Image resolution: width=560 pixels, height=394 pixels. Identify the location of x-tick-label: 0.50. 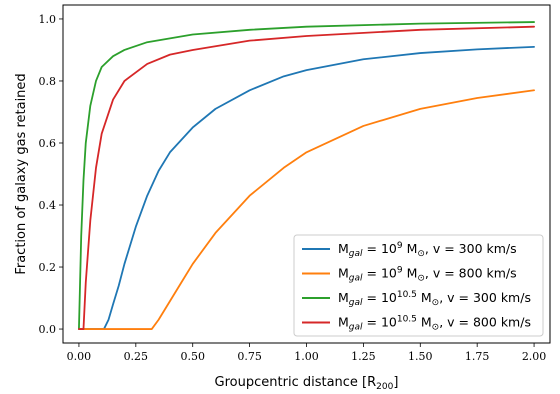
(192, 356).